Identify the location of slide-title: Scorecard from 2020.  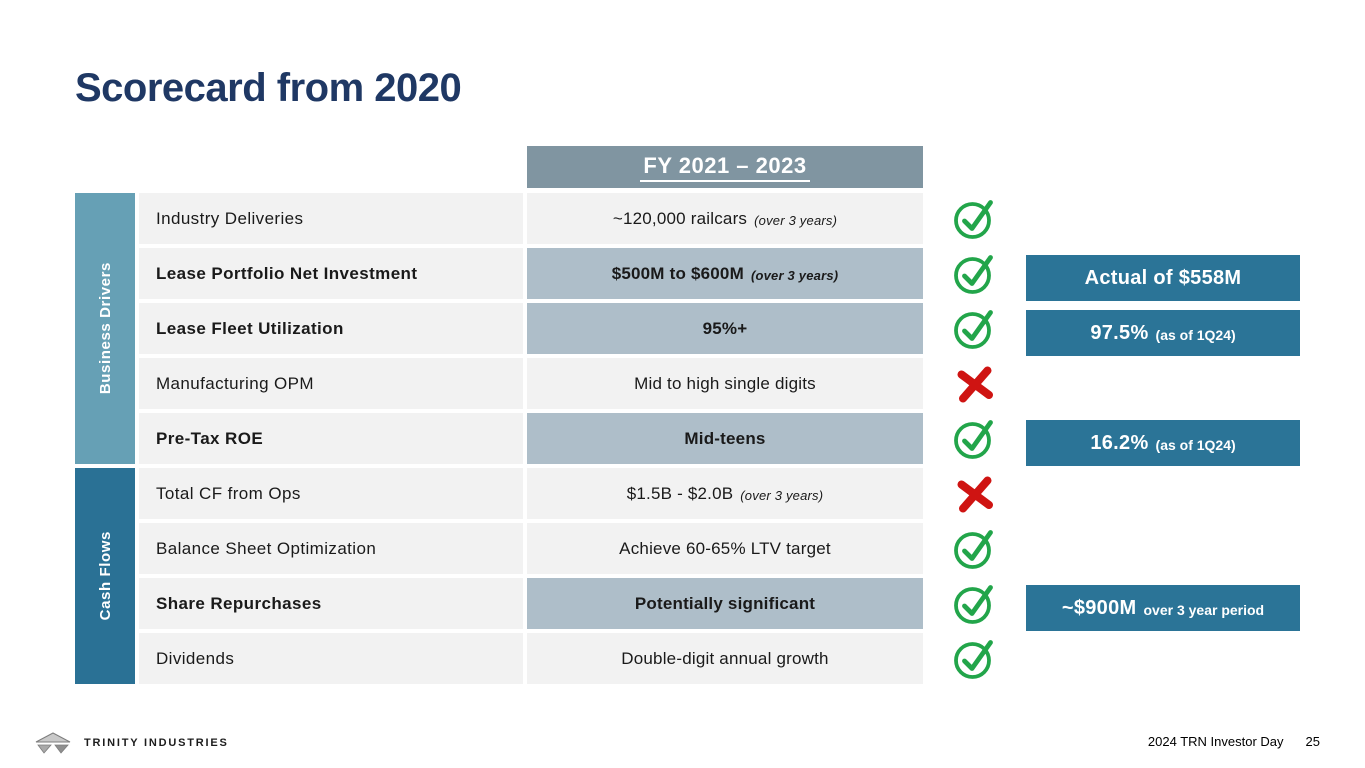
(268, 88).